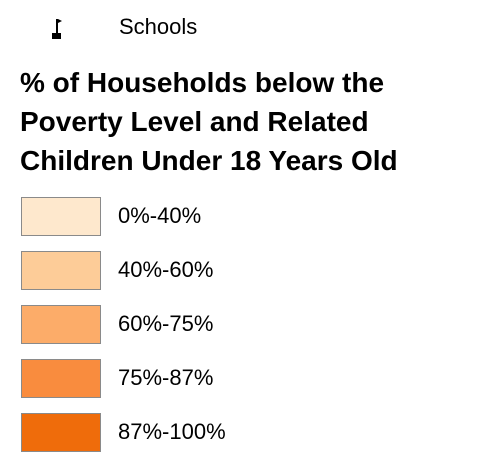  What do you see at coordinates (194, 121) in the screenshot?
I see `legend-title-line-2: Poverty Level and Related` at bounding box center [194, 121].